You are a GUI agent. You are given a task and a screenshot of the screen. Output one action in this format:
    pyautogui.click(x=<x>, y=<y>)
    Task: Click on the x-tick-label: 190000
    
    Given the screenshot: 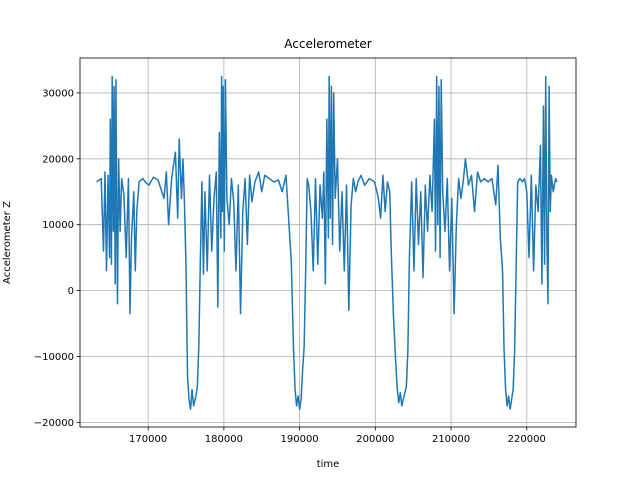 What is the action you would take?
    pyautogui.click(x=300, y=439)
    